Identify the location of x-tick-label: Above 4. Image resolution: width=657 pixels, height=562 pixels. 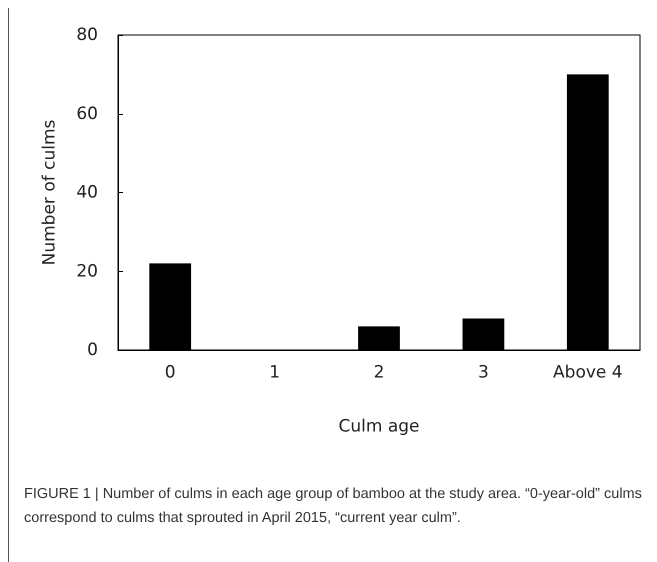
(588, 372).